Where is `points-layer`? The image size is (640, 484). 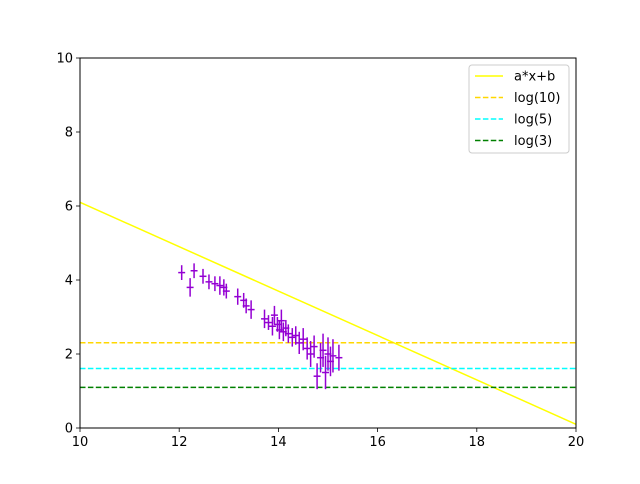
points-layer is located at coordinates (260, 326).